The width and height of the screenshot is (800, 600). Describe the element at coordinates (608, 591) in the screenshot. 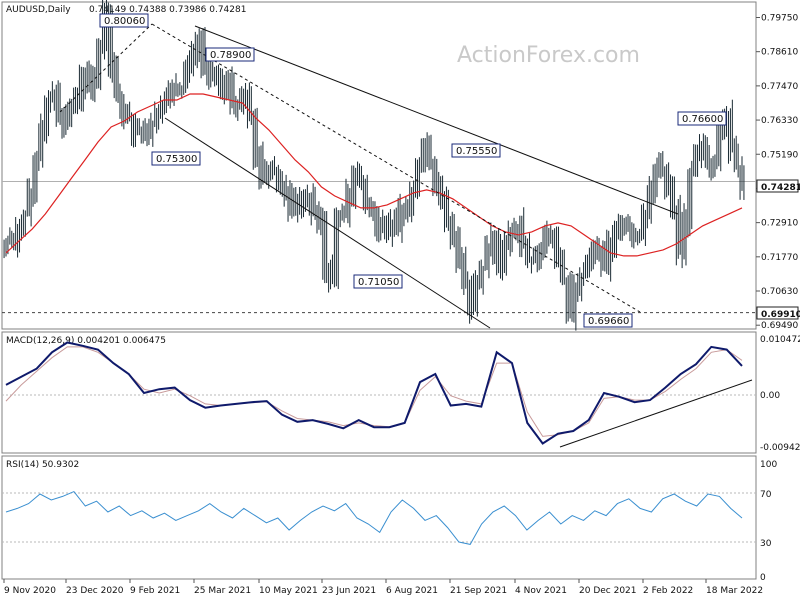

I see `time-tick-label: 20 Dec 2021` at that location.